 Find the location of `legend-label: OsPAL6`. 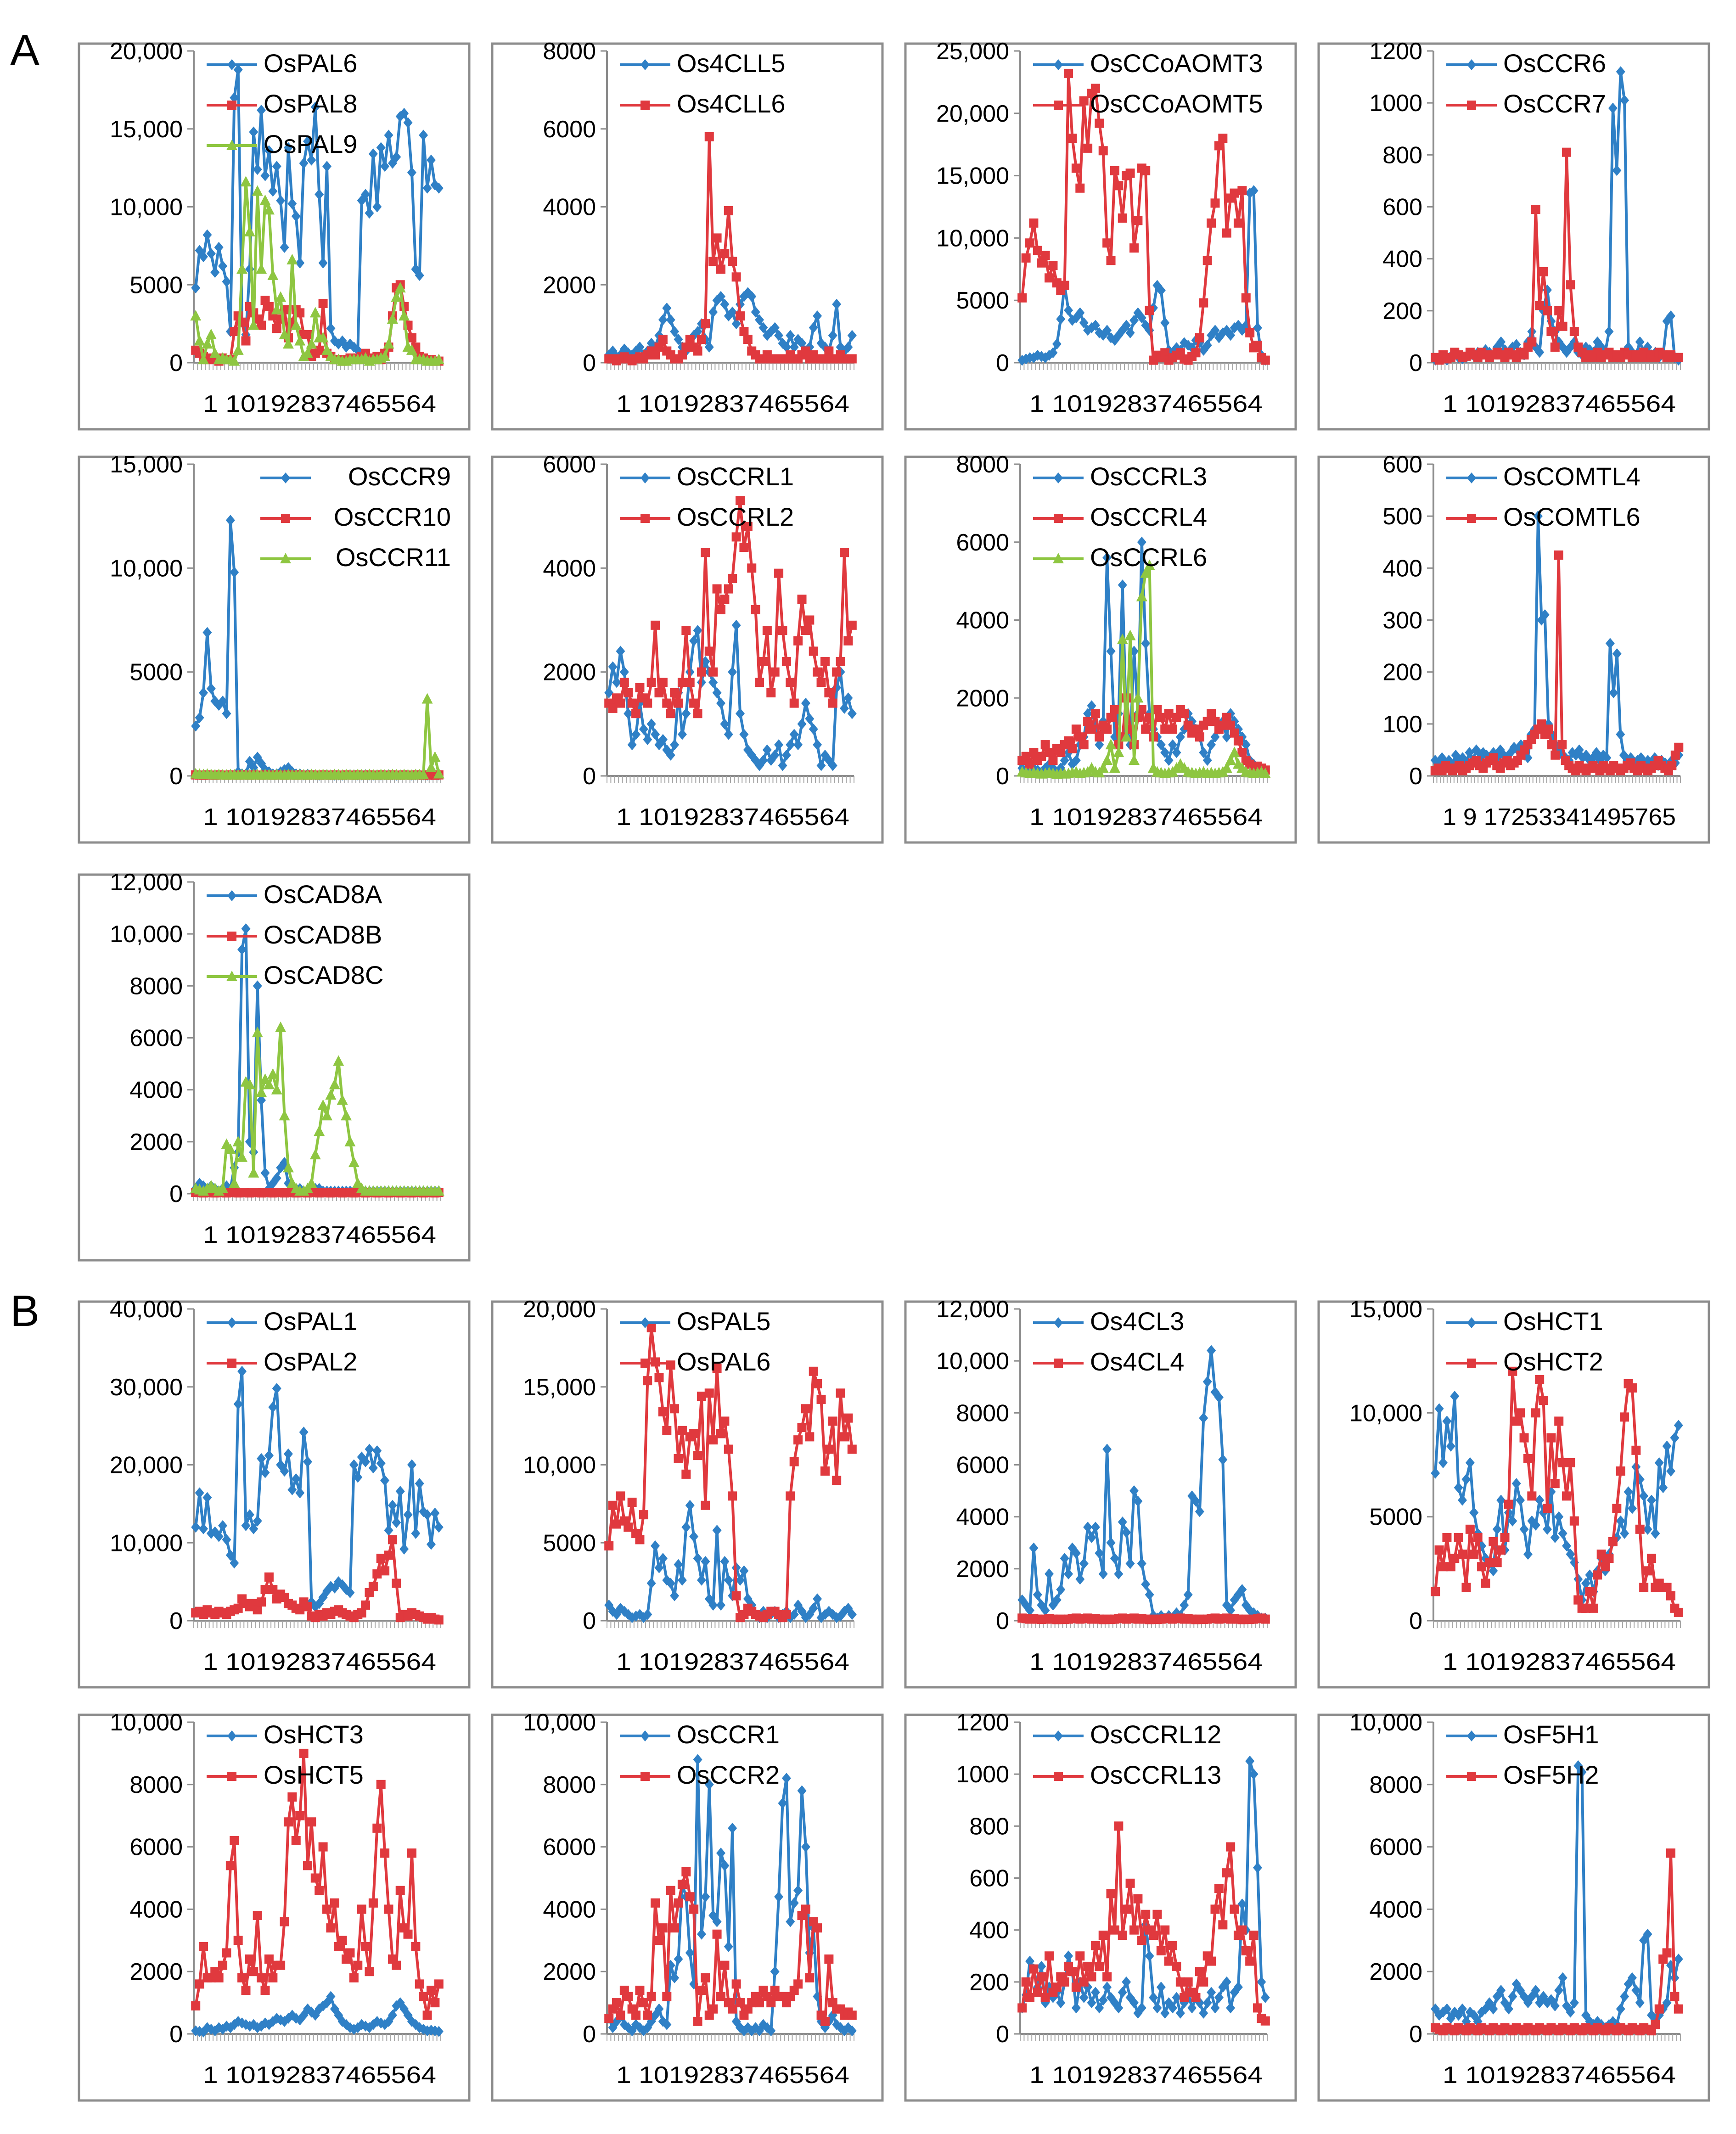

legend-label: OsPAL6 is located at coordinates (310, 63).